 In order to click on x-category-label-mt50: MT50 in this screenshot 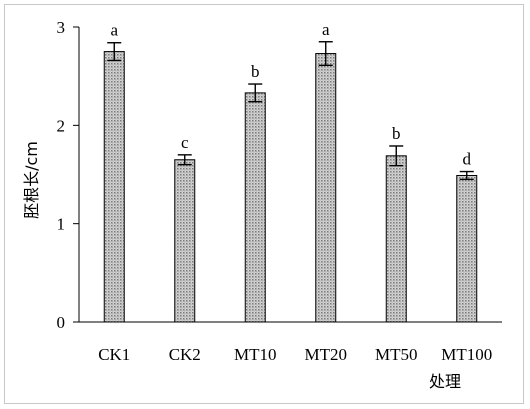, I will do `click(396, 354)`.